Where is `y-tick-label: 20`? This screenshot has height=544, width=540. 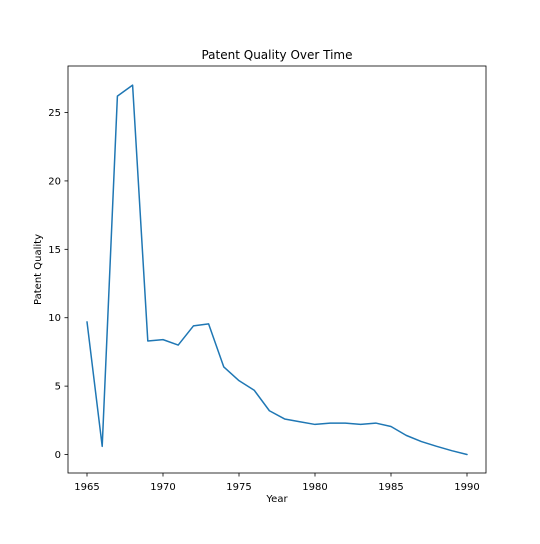
y-tick-label: 20 is located at coordinates (54, 181).